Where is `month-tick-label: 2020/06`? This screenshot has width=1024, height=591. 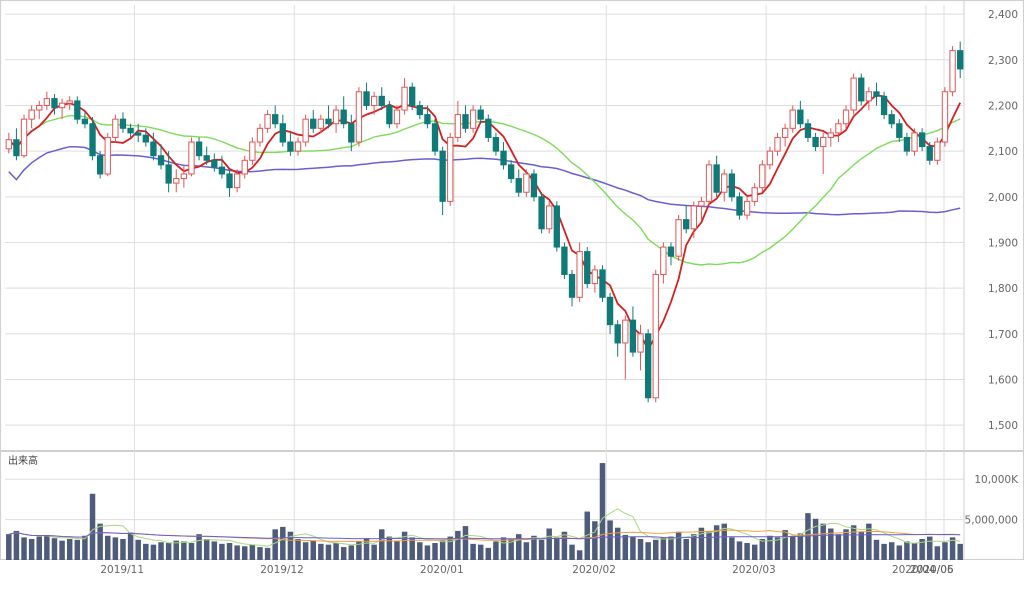 month-tick-label: 2020/06 is located at coordinates (932, 570).